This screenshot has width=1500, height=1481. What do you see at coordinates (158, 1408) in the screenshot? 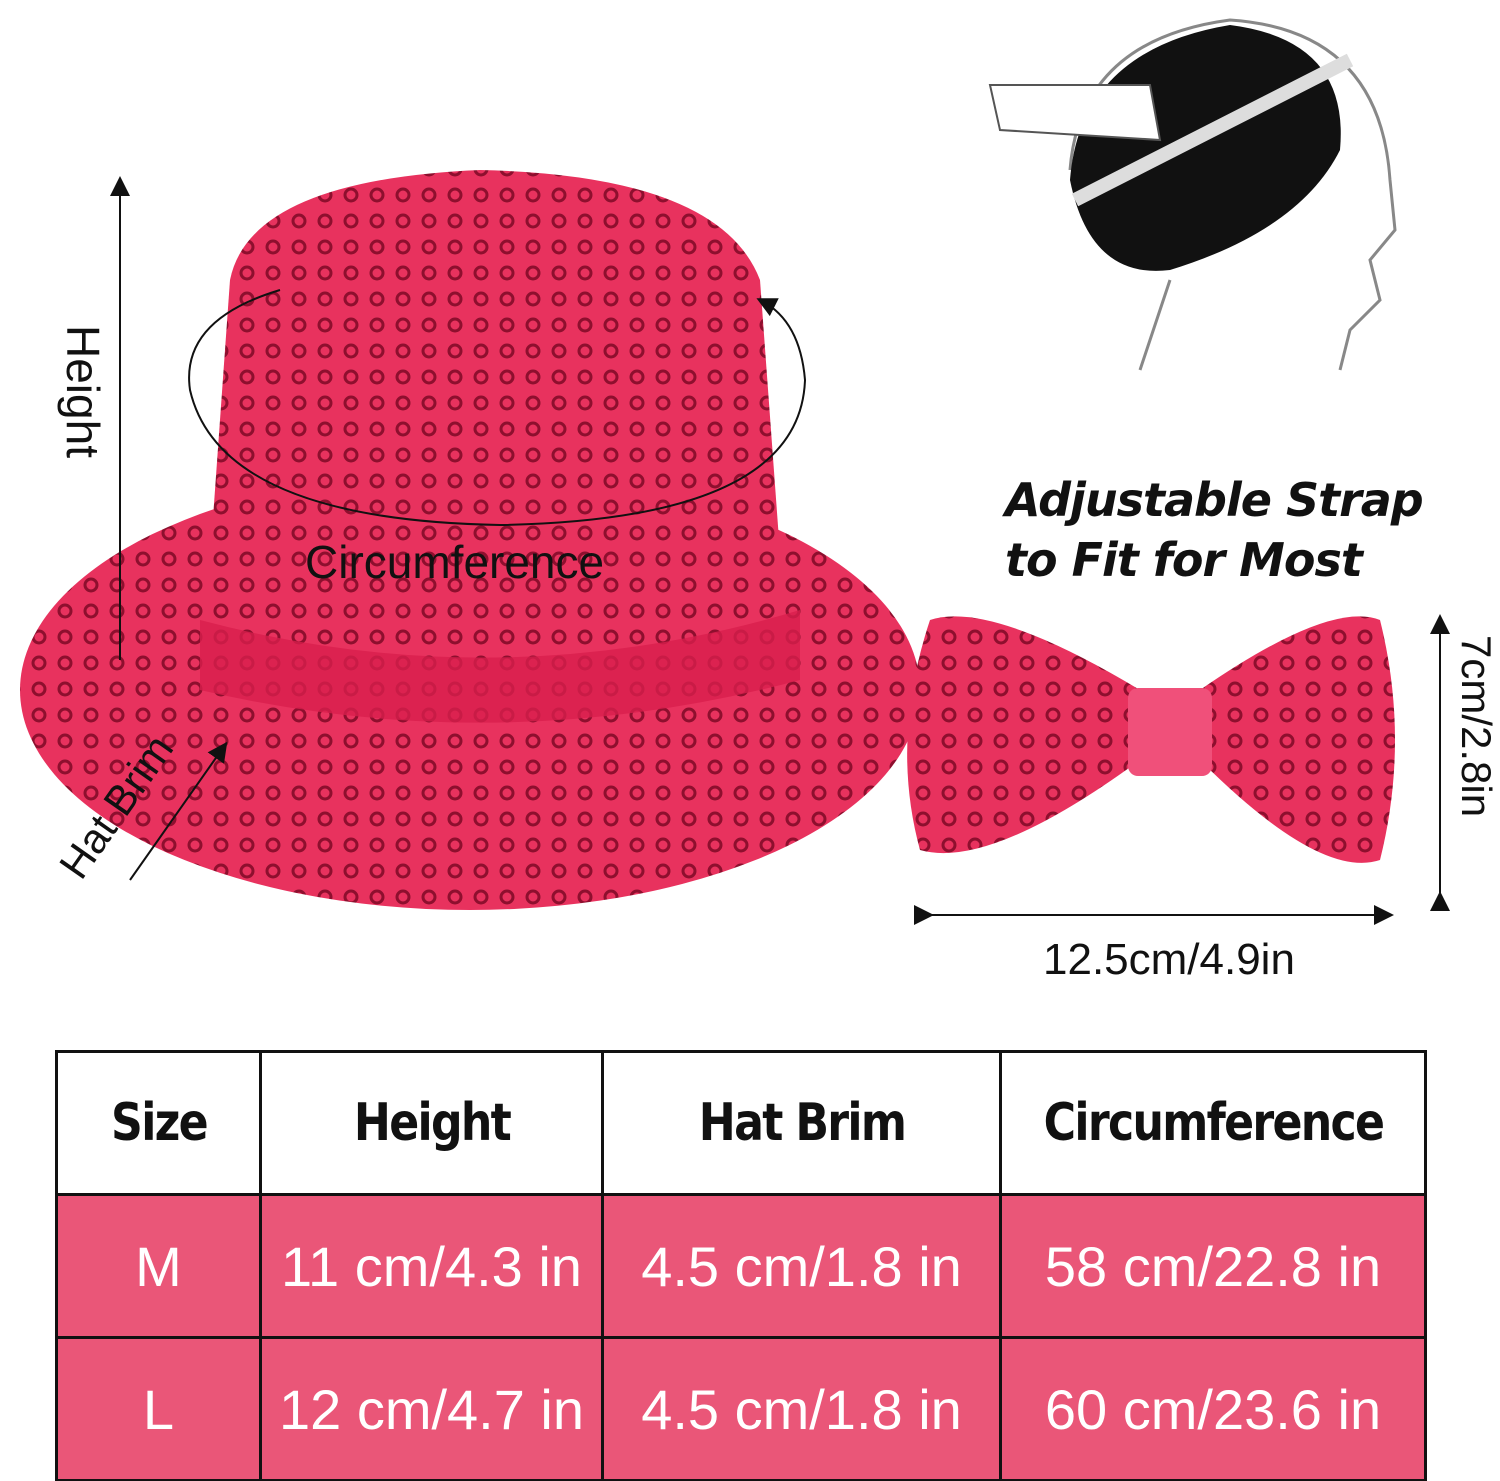
I see `cell-size: L` at bounding box center [158, 1408].